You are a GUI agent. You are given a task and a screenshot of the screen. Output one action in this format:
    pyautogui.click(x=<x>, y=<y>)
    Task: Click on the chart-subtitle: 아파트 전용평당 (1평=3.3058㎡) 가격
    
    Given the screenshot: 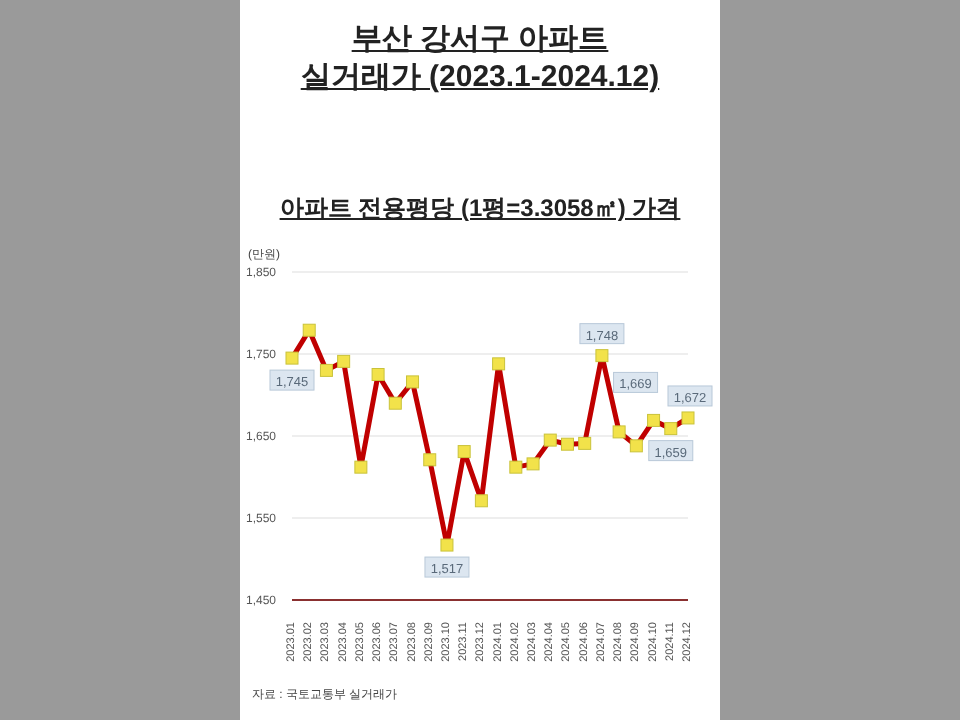 What is the action you would take?
    pyautogui.click(x=480, y=209)
    